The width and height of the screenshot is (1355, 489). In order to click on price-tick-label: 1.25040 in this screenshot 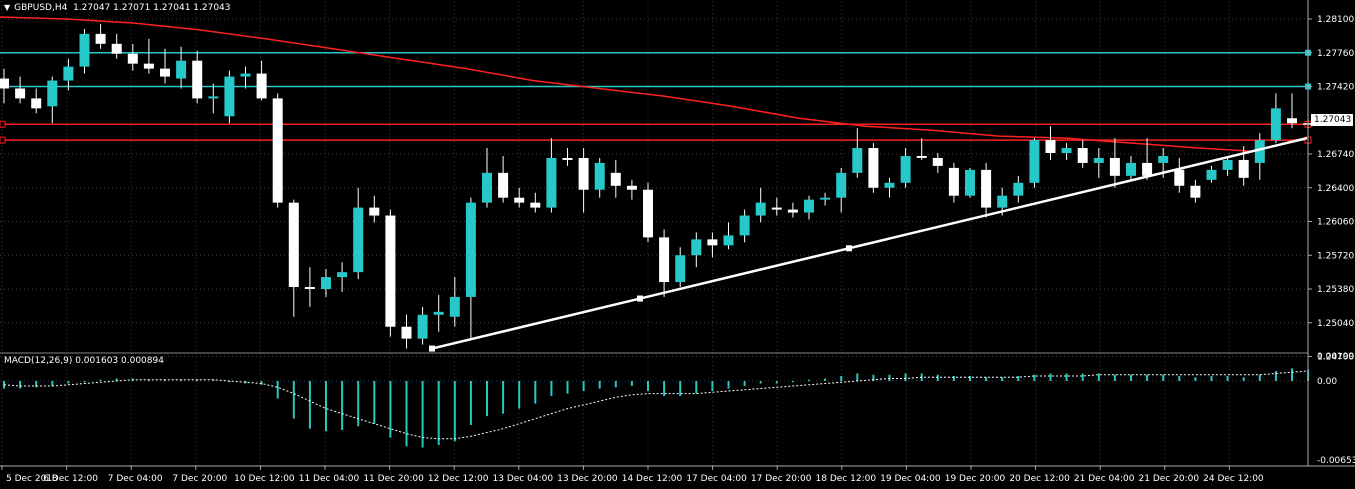, I will do `click(1335, 324)`.